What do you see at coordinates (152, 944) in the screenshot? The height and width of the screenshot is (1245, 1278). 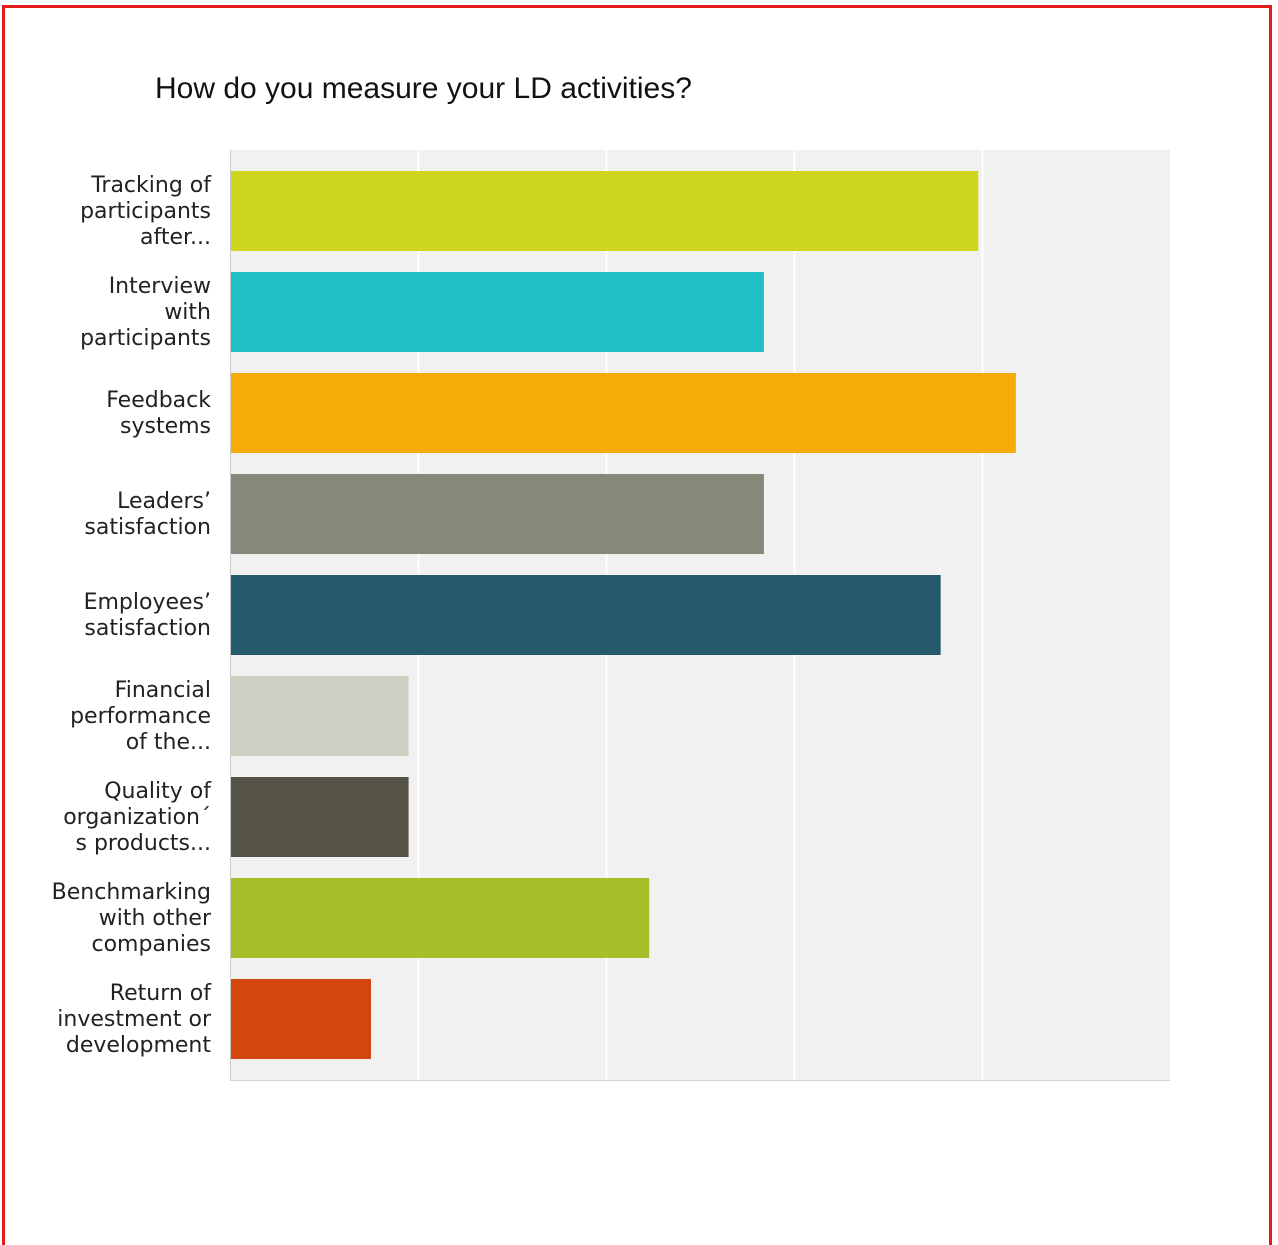 I see `category-label-line: companies` at bounding box center [152, 944].